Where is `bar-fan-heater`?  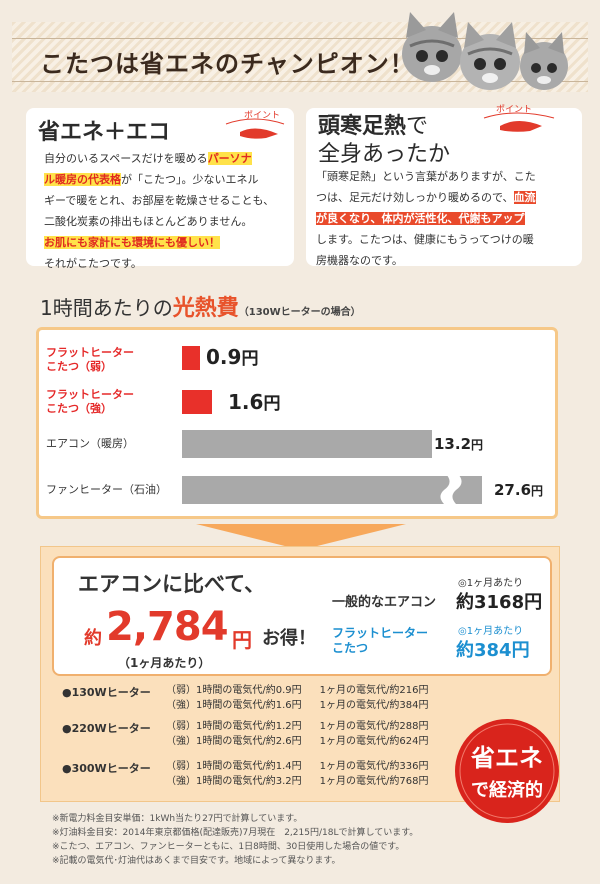
bar-fan-heater is located at coordinates (332, 490).